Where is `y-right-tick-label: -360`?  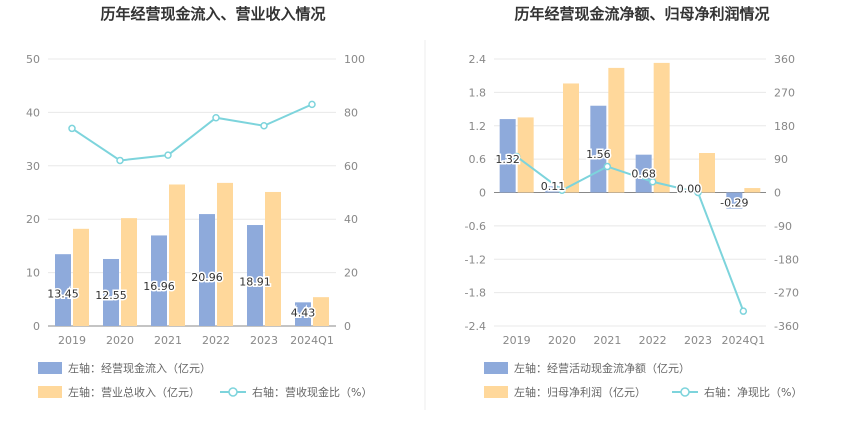 y-right-tick-label: -360 is located at coordinates (786, 326).